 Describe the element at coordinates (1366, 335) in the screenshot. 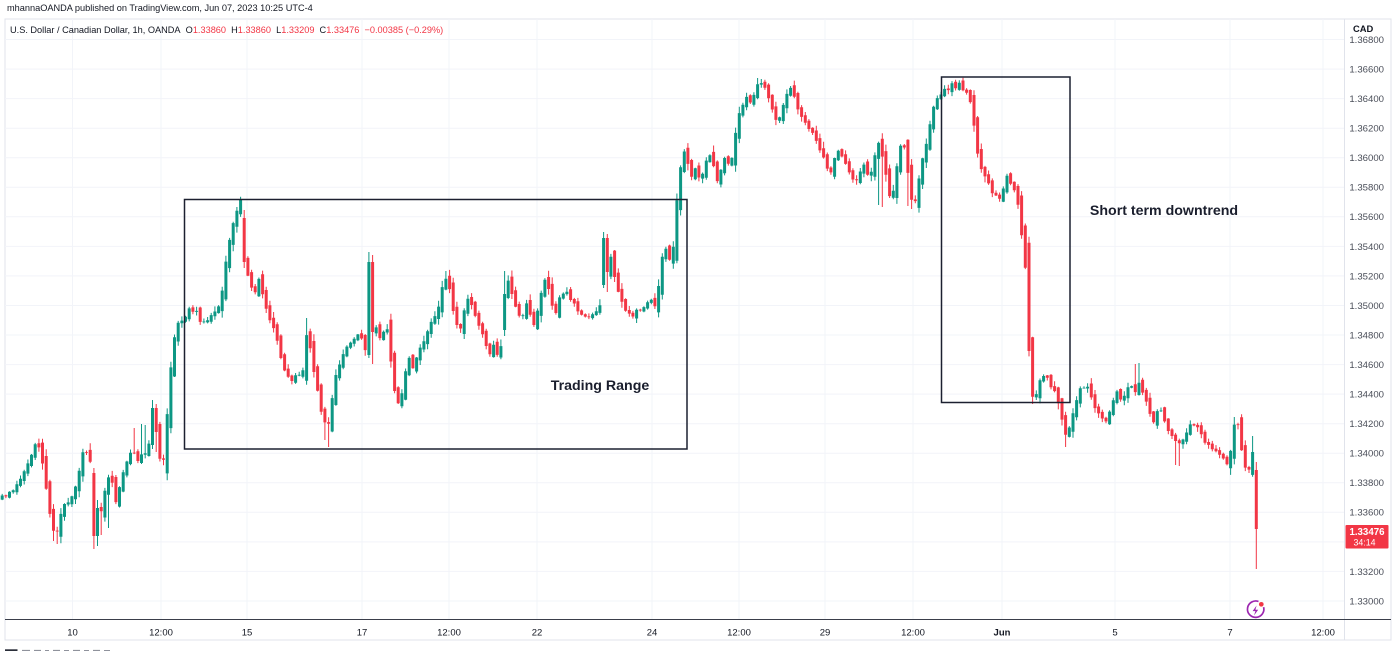

I see `svg-text: 1.34800` at that location.